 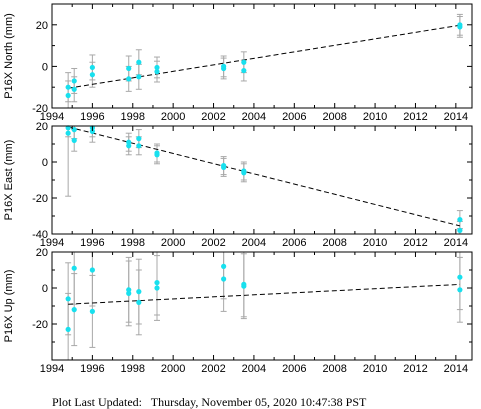 I want to click on y-tick-label: -40, so click(x=40, y=235).